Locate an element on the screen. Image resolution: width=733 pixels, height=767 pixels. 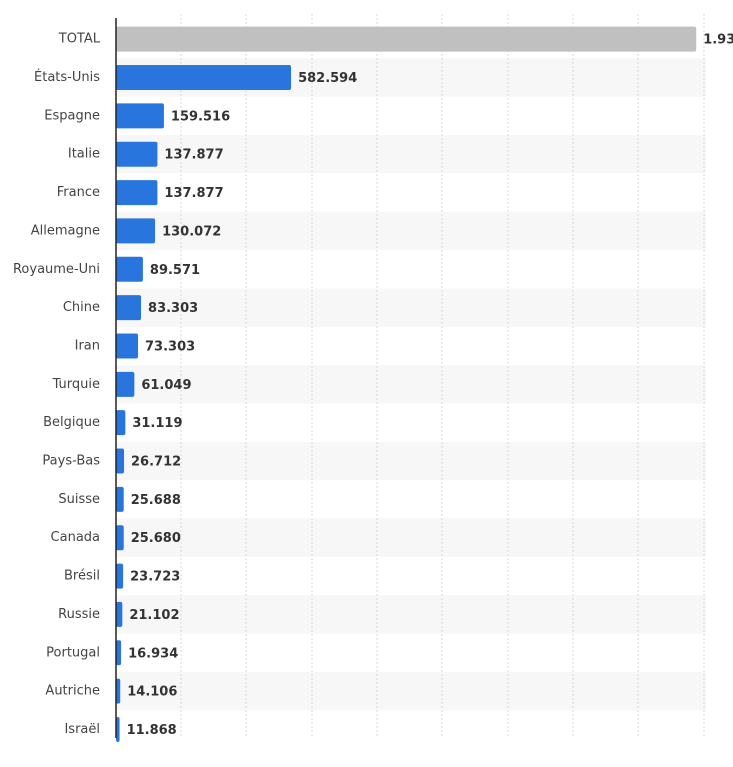
value-label: 83.303 is located at coordinates (173, 308).